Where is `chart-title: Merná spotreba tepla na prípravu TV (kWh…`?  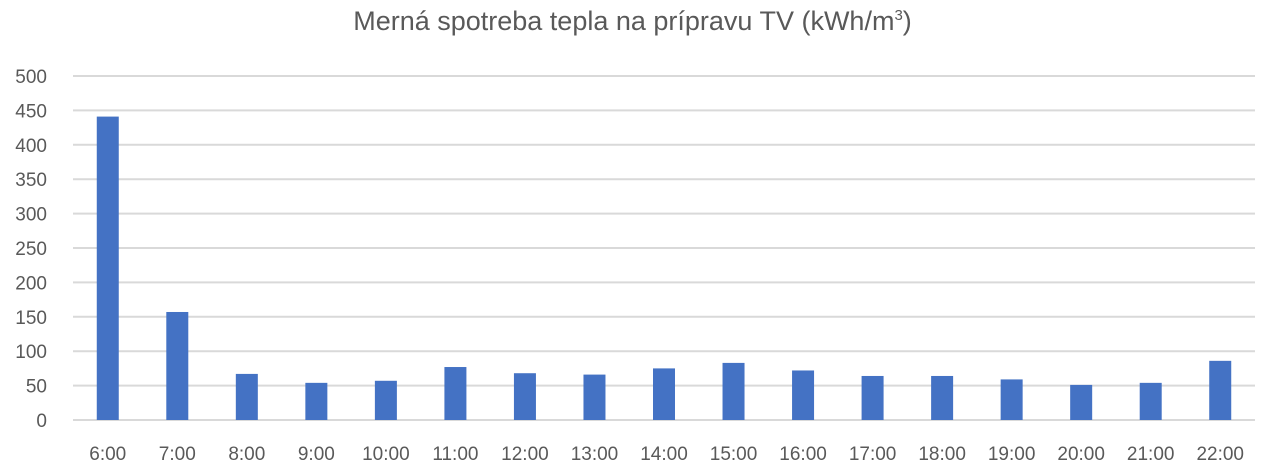
chart-title: Merná spotreba tepla na prípravu TV (kWh… is located at coordinates (632, 21).